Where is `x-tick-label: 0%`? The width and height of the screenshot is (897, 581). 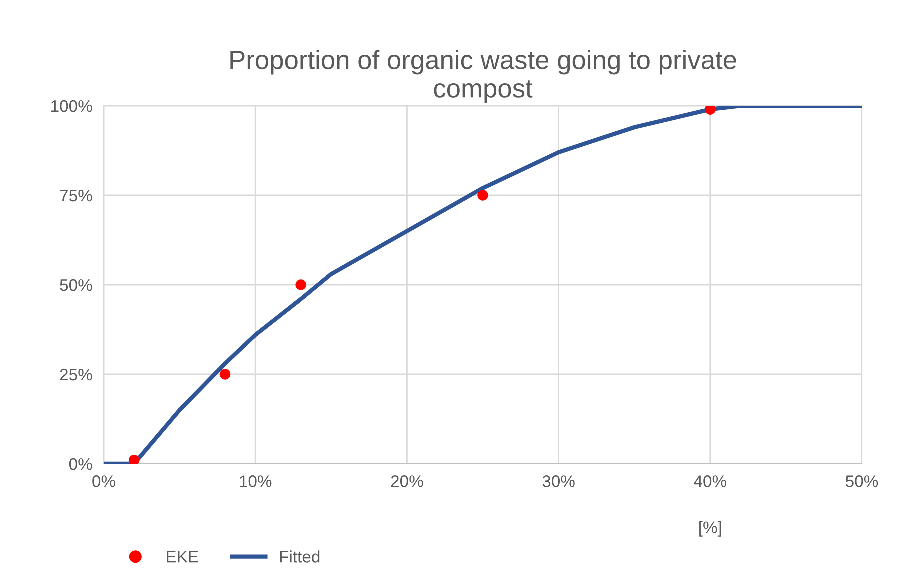 x-tick-label: 0% is located at coordinates (104, 482).